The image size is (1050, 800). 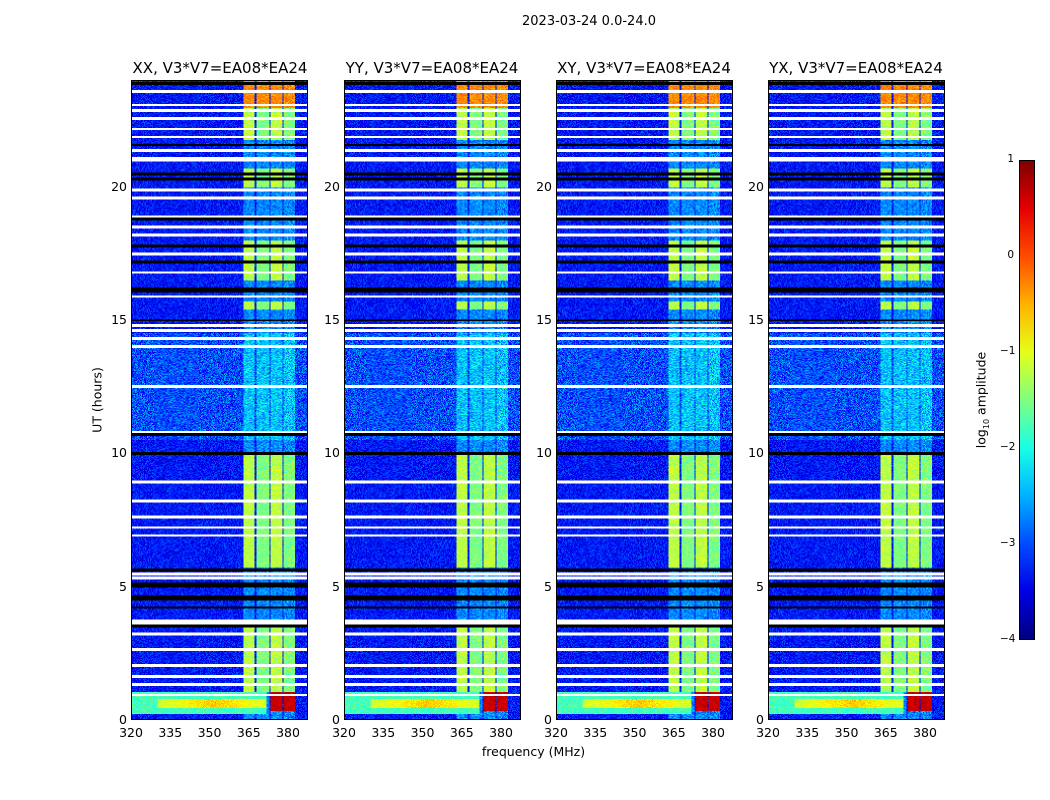 I want to click on colorbar, so click(x=1027, y=400).